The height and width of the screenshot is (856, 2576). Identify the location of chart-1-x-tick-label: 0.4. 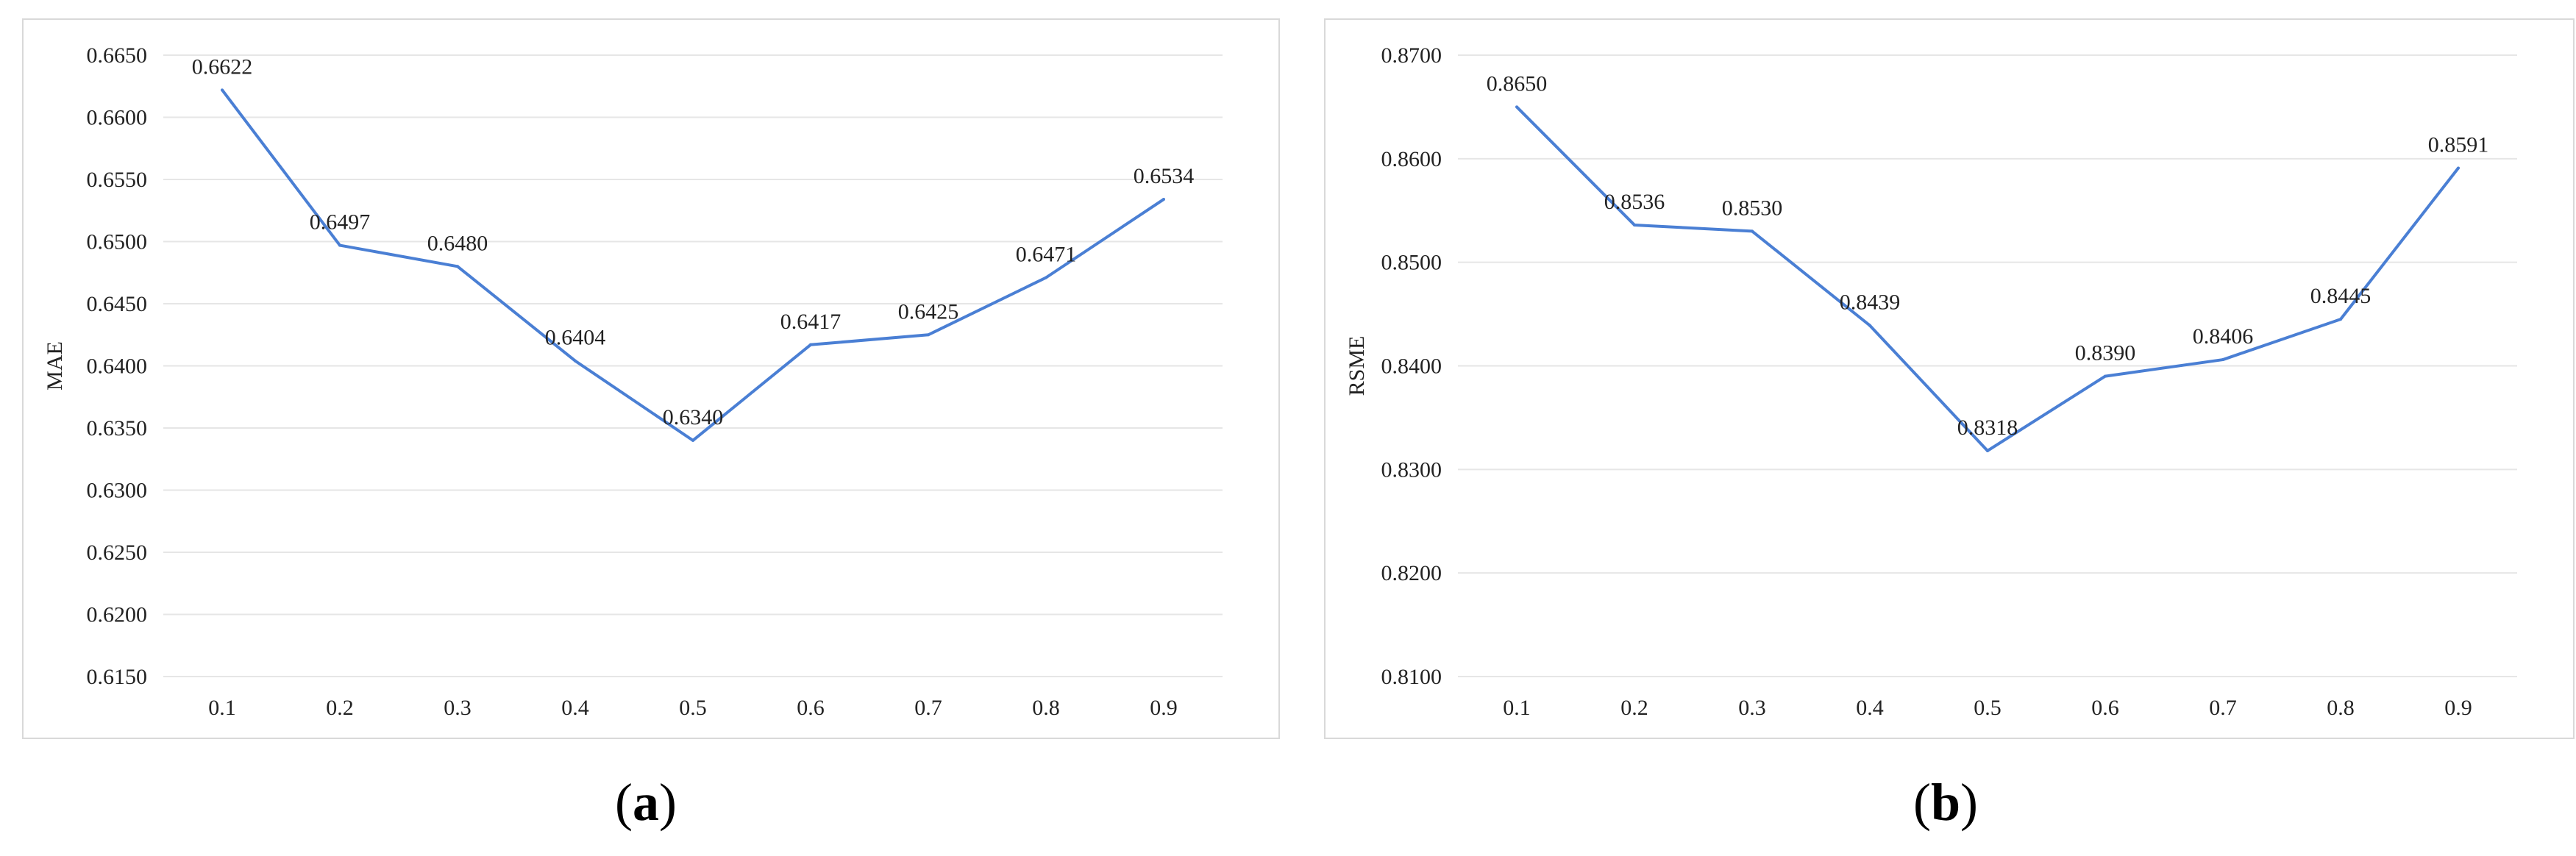
(1870, 708).